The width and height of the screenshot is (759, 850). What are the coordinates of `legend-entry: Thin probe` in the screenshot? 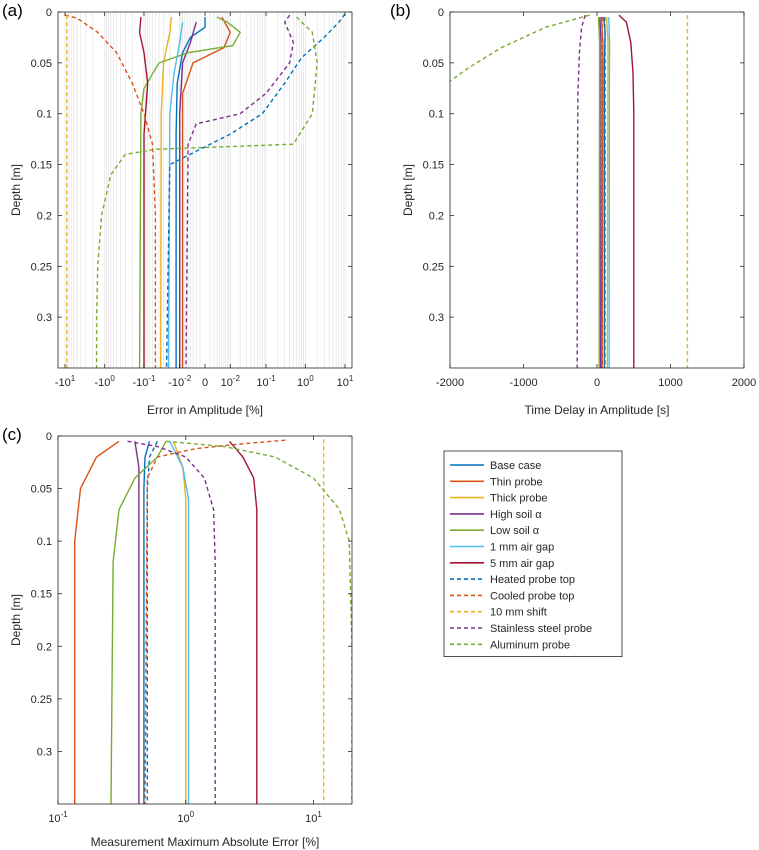 It's located at (516, 482).